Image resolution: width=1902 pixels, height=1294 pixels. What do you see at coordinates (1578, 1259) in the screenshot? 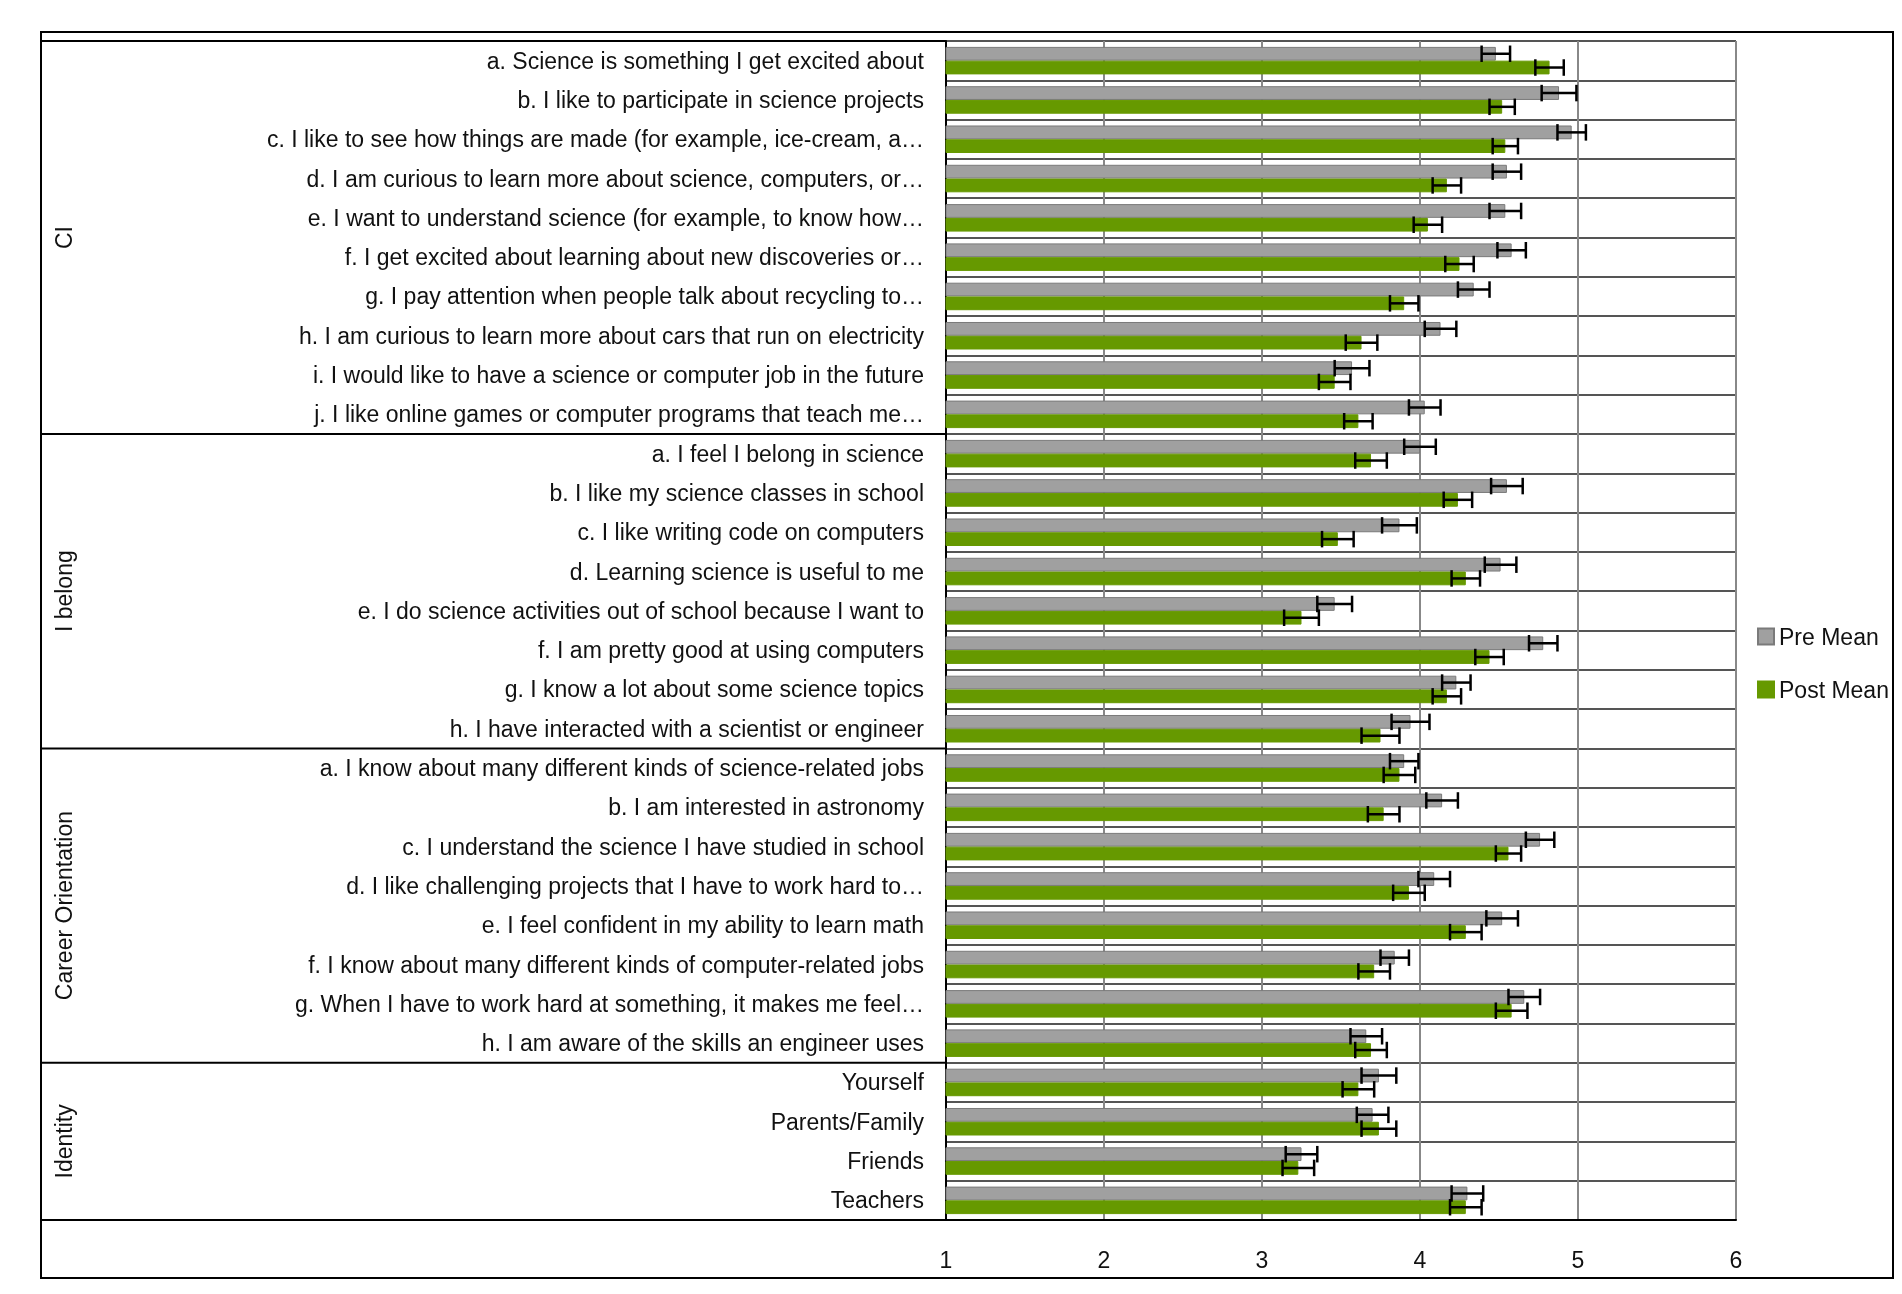
I see `x-tick-label: 5` at bounding box center [1578, 1259].